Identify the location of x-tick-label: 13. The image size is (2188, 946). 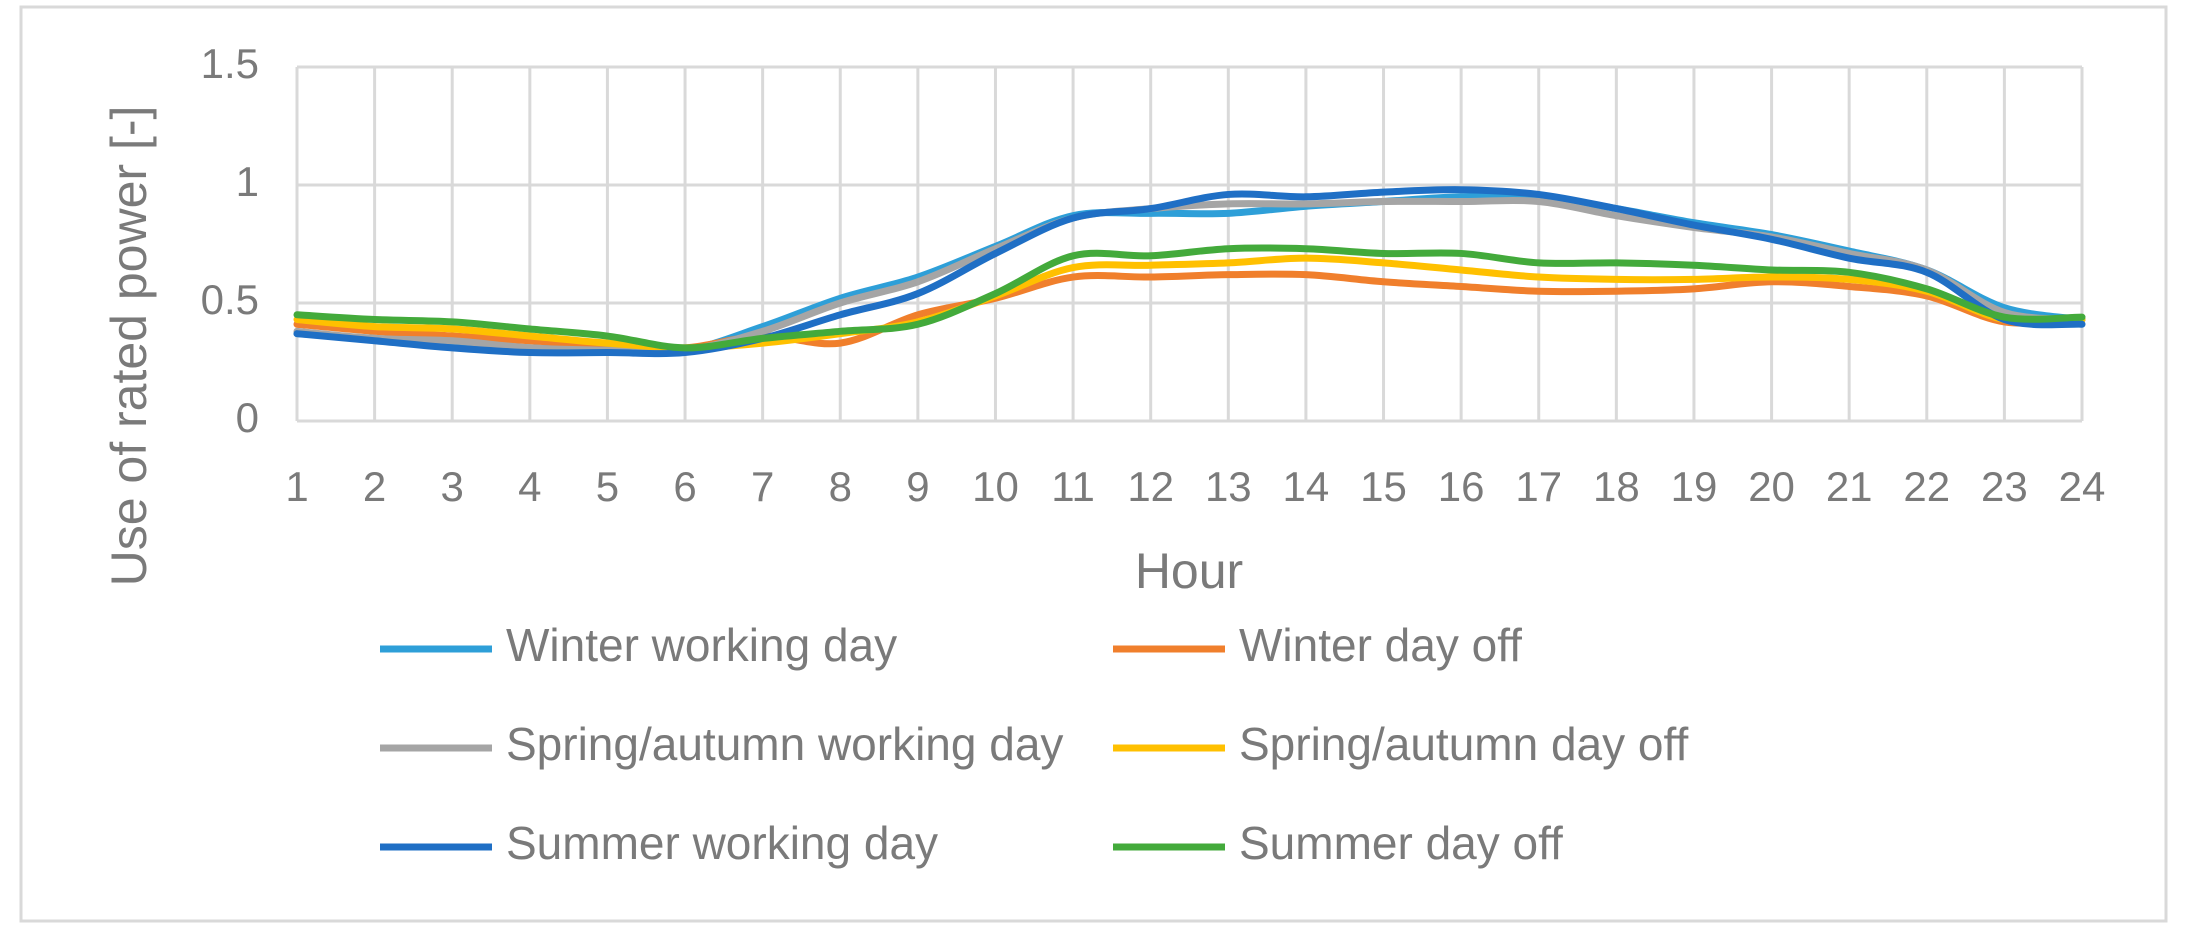
(1228, 486).